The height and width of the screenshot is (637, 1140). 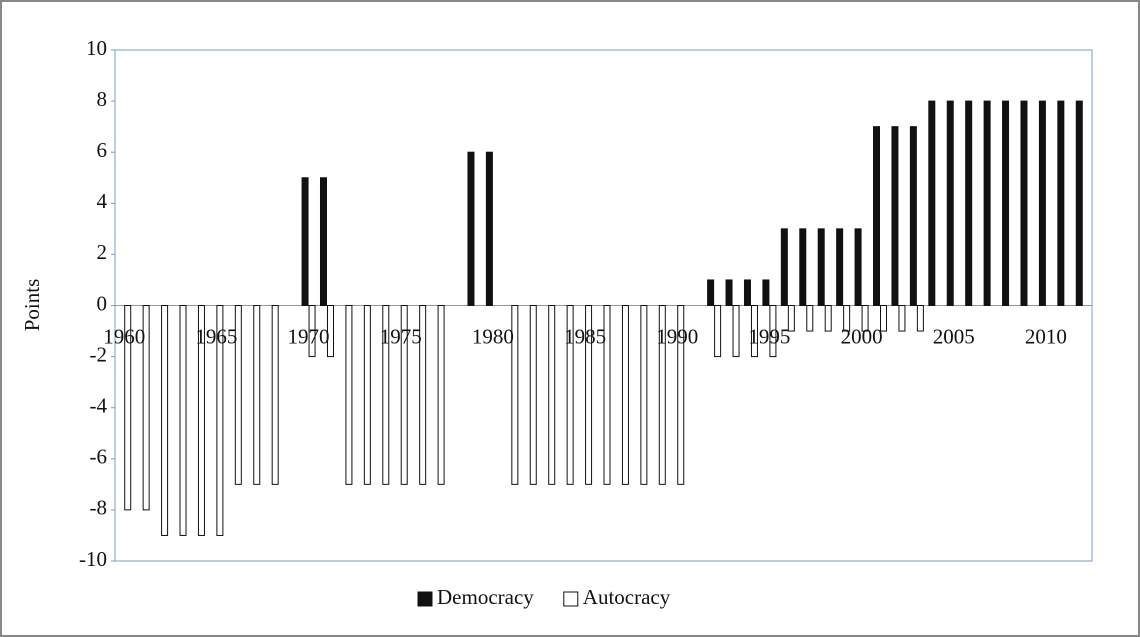 What do you see at coordinates (102, 201) in the screenshot?
I see `y-tick-label: 4` at bounding box center [102, 201].